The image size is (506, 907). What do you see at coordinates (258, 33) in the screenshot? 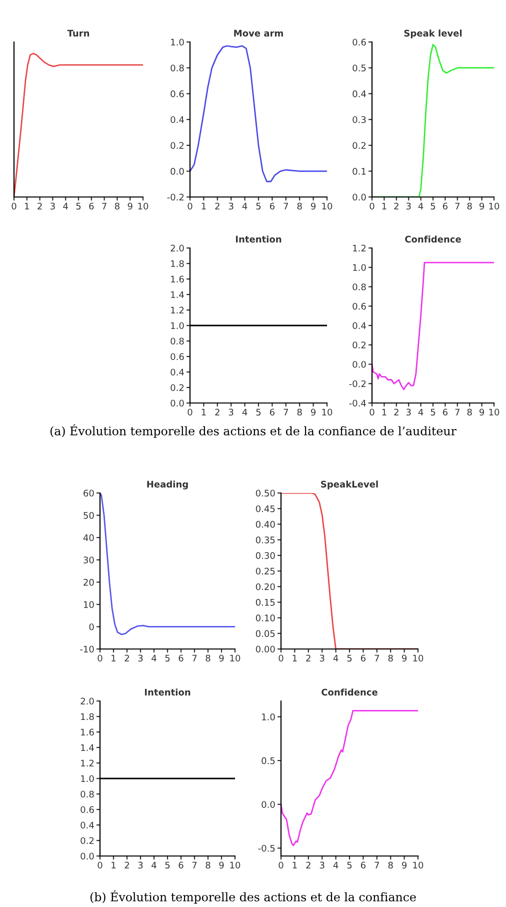
I see `chart-title: Move arm` at bounding box center [258, 33].